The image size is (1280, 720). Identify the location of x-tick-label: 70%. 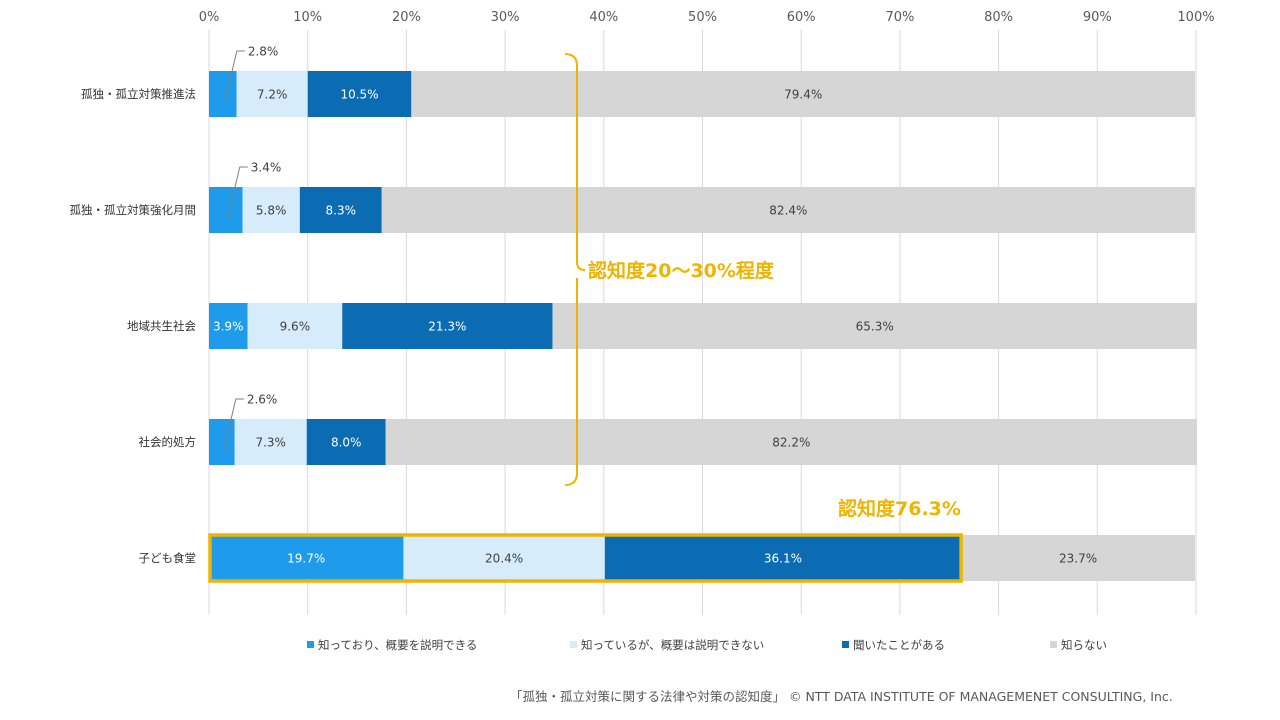
(899, 17).